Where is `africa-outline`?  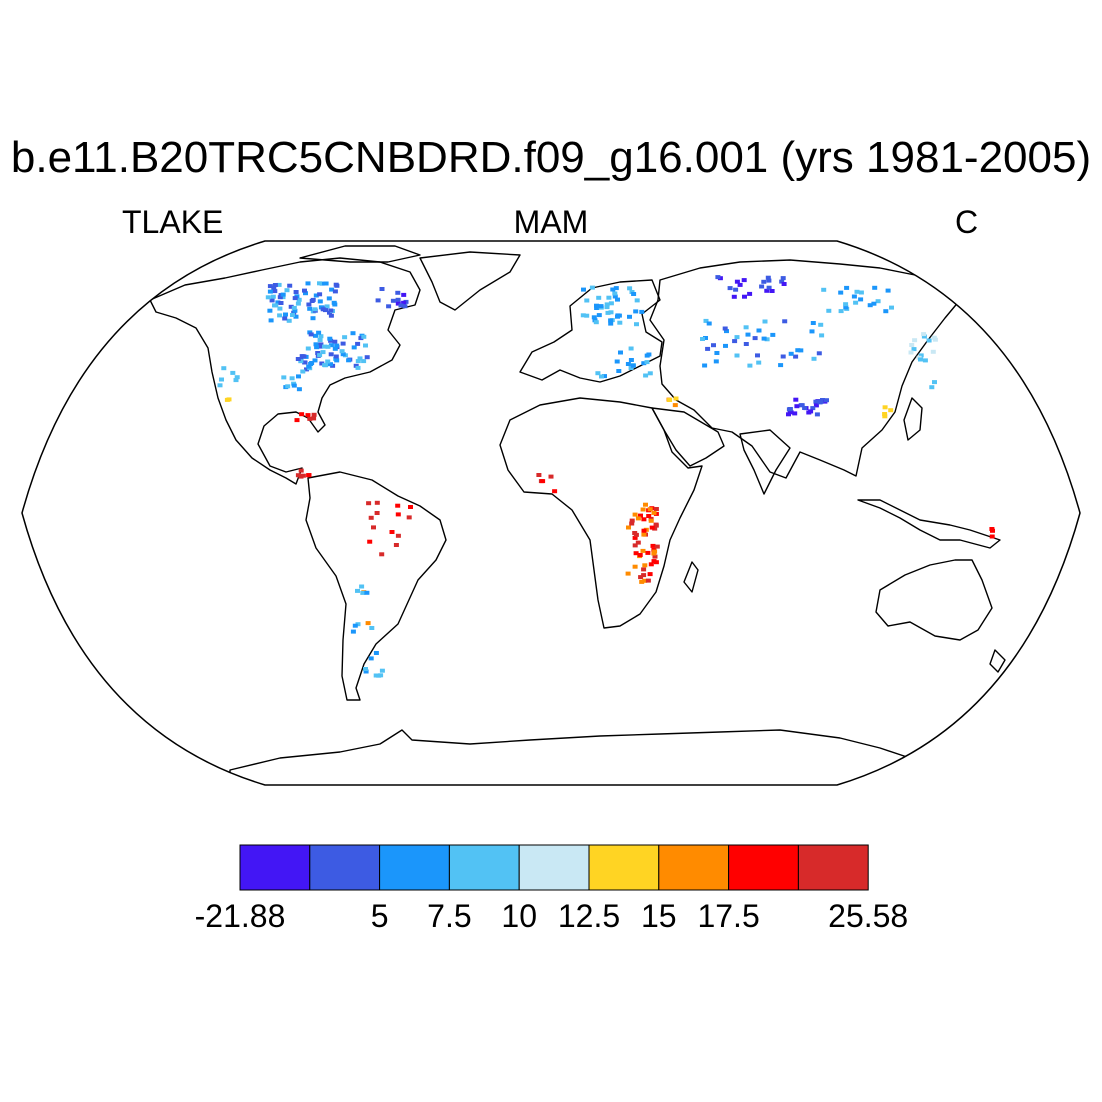
africa-outline is located at coordinates (601, 513).